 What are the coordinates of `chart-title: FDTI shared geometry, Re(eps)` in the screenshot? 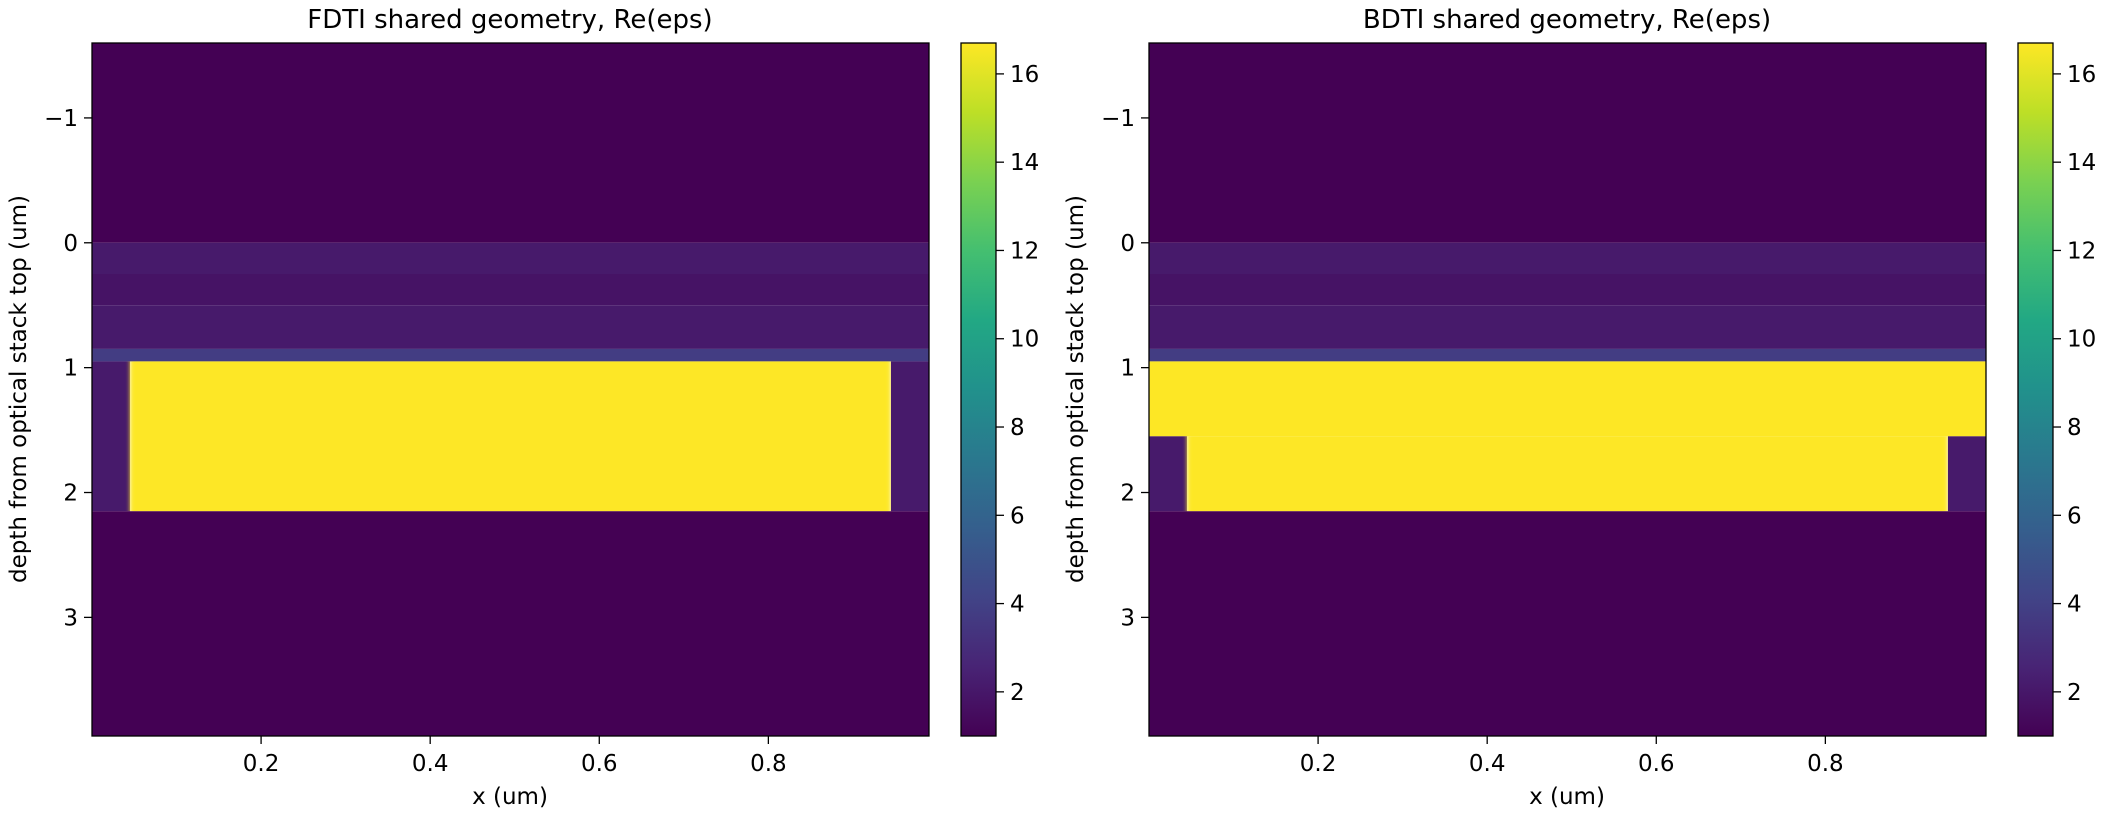 It's located at (509, 20).